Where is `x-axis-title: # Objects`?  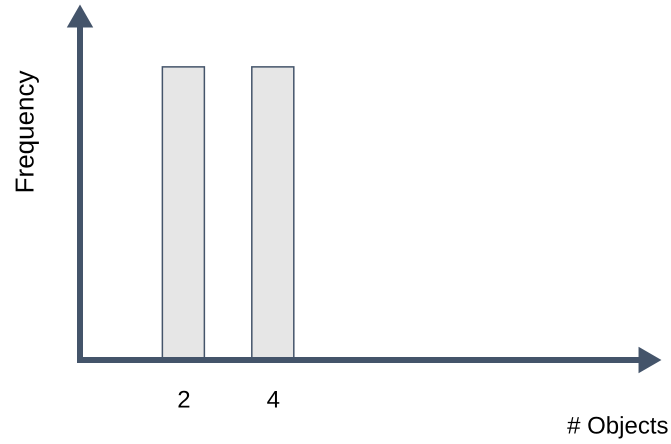
x-axis-title: # Objects is located at coordinates (617, 426).